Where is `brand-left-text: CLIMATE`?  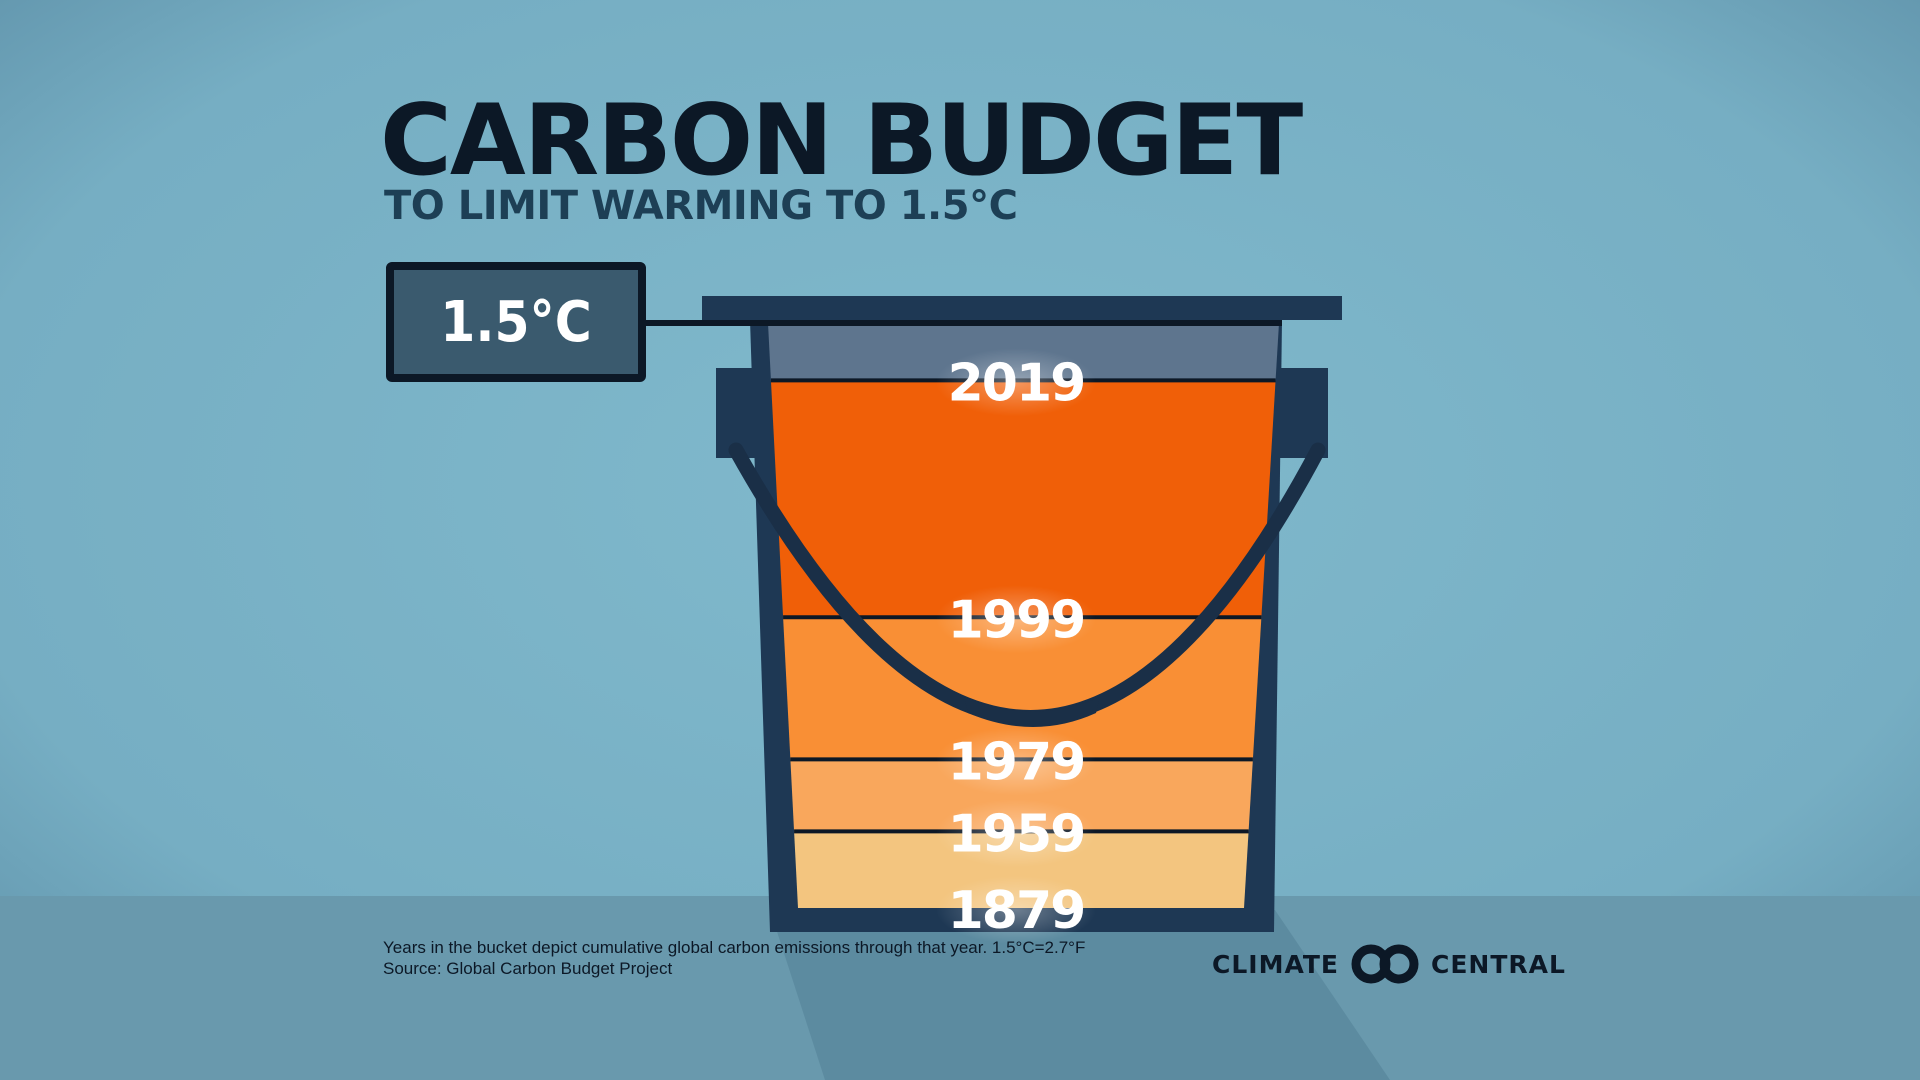 brand-left-text: CLIMATE is located at coordinates (1275, 964).